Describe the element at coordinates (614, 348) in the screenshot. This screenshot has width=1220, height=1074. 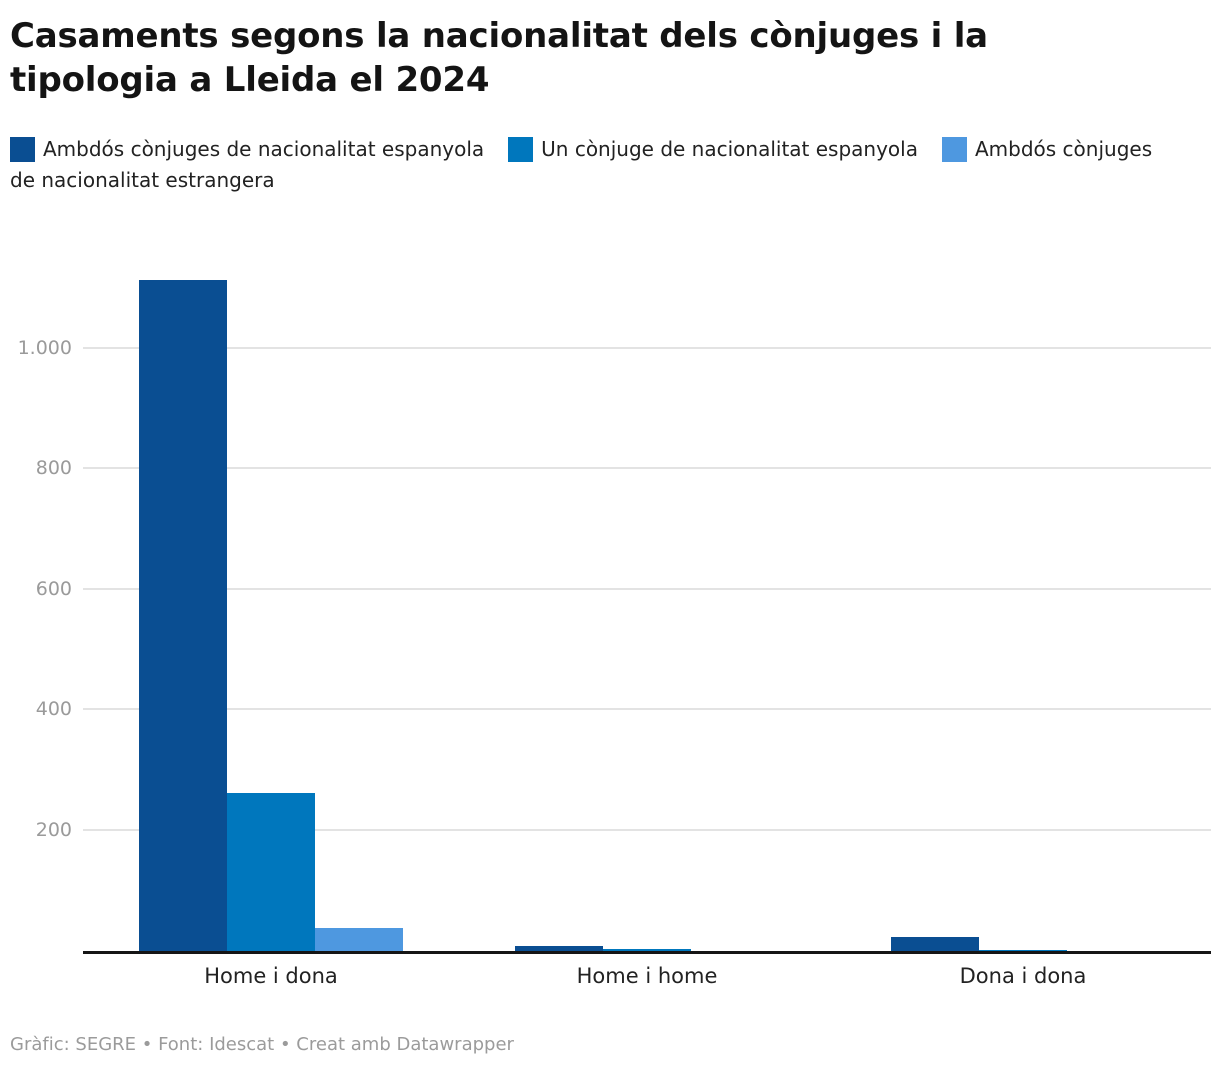
I see `gridline: 1.000` at that location.